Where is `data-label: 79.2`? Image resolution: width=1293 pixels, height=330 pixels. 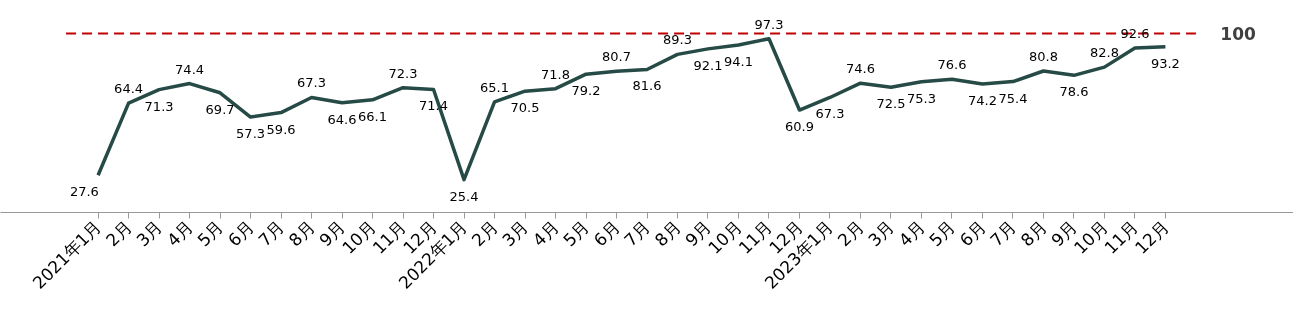 data-label: 79.2 is located at coordinates (586, 91).